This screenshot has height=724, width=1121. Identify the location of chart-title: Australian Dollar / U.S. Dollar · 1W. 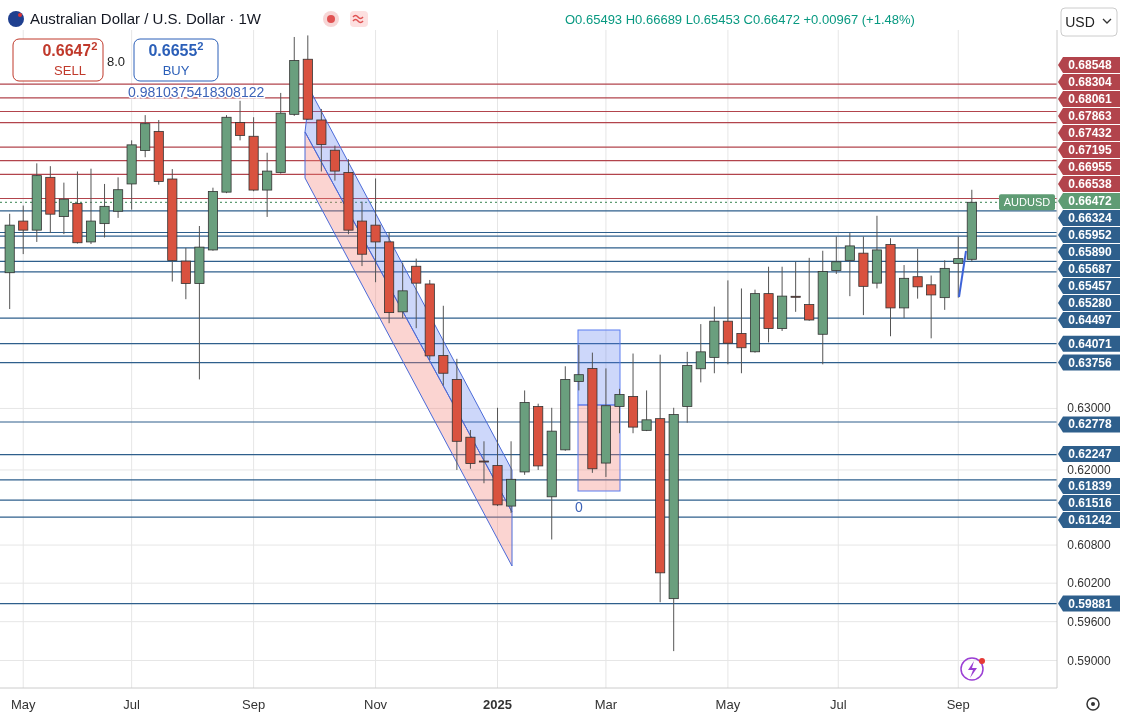
(146, 18).